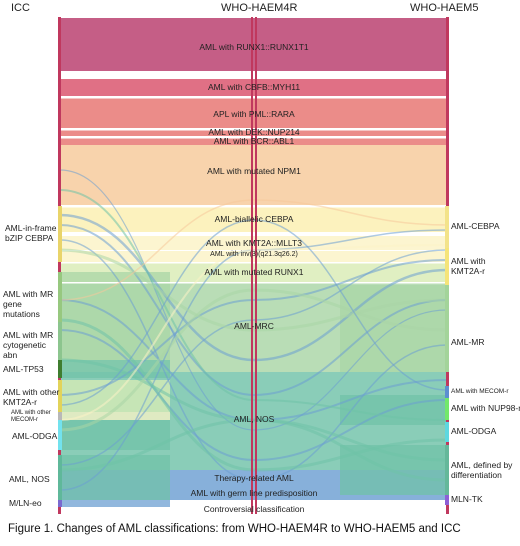 This screenshot has height=546, width=520. I want to click on right-label-differentiation: AML, defined by differentiation, so click(482, 470).